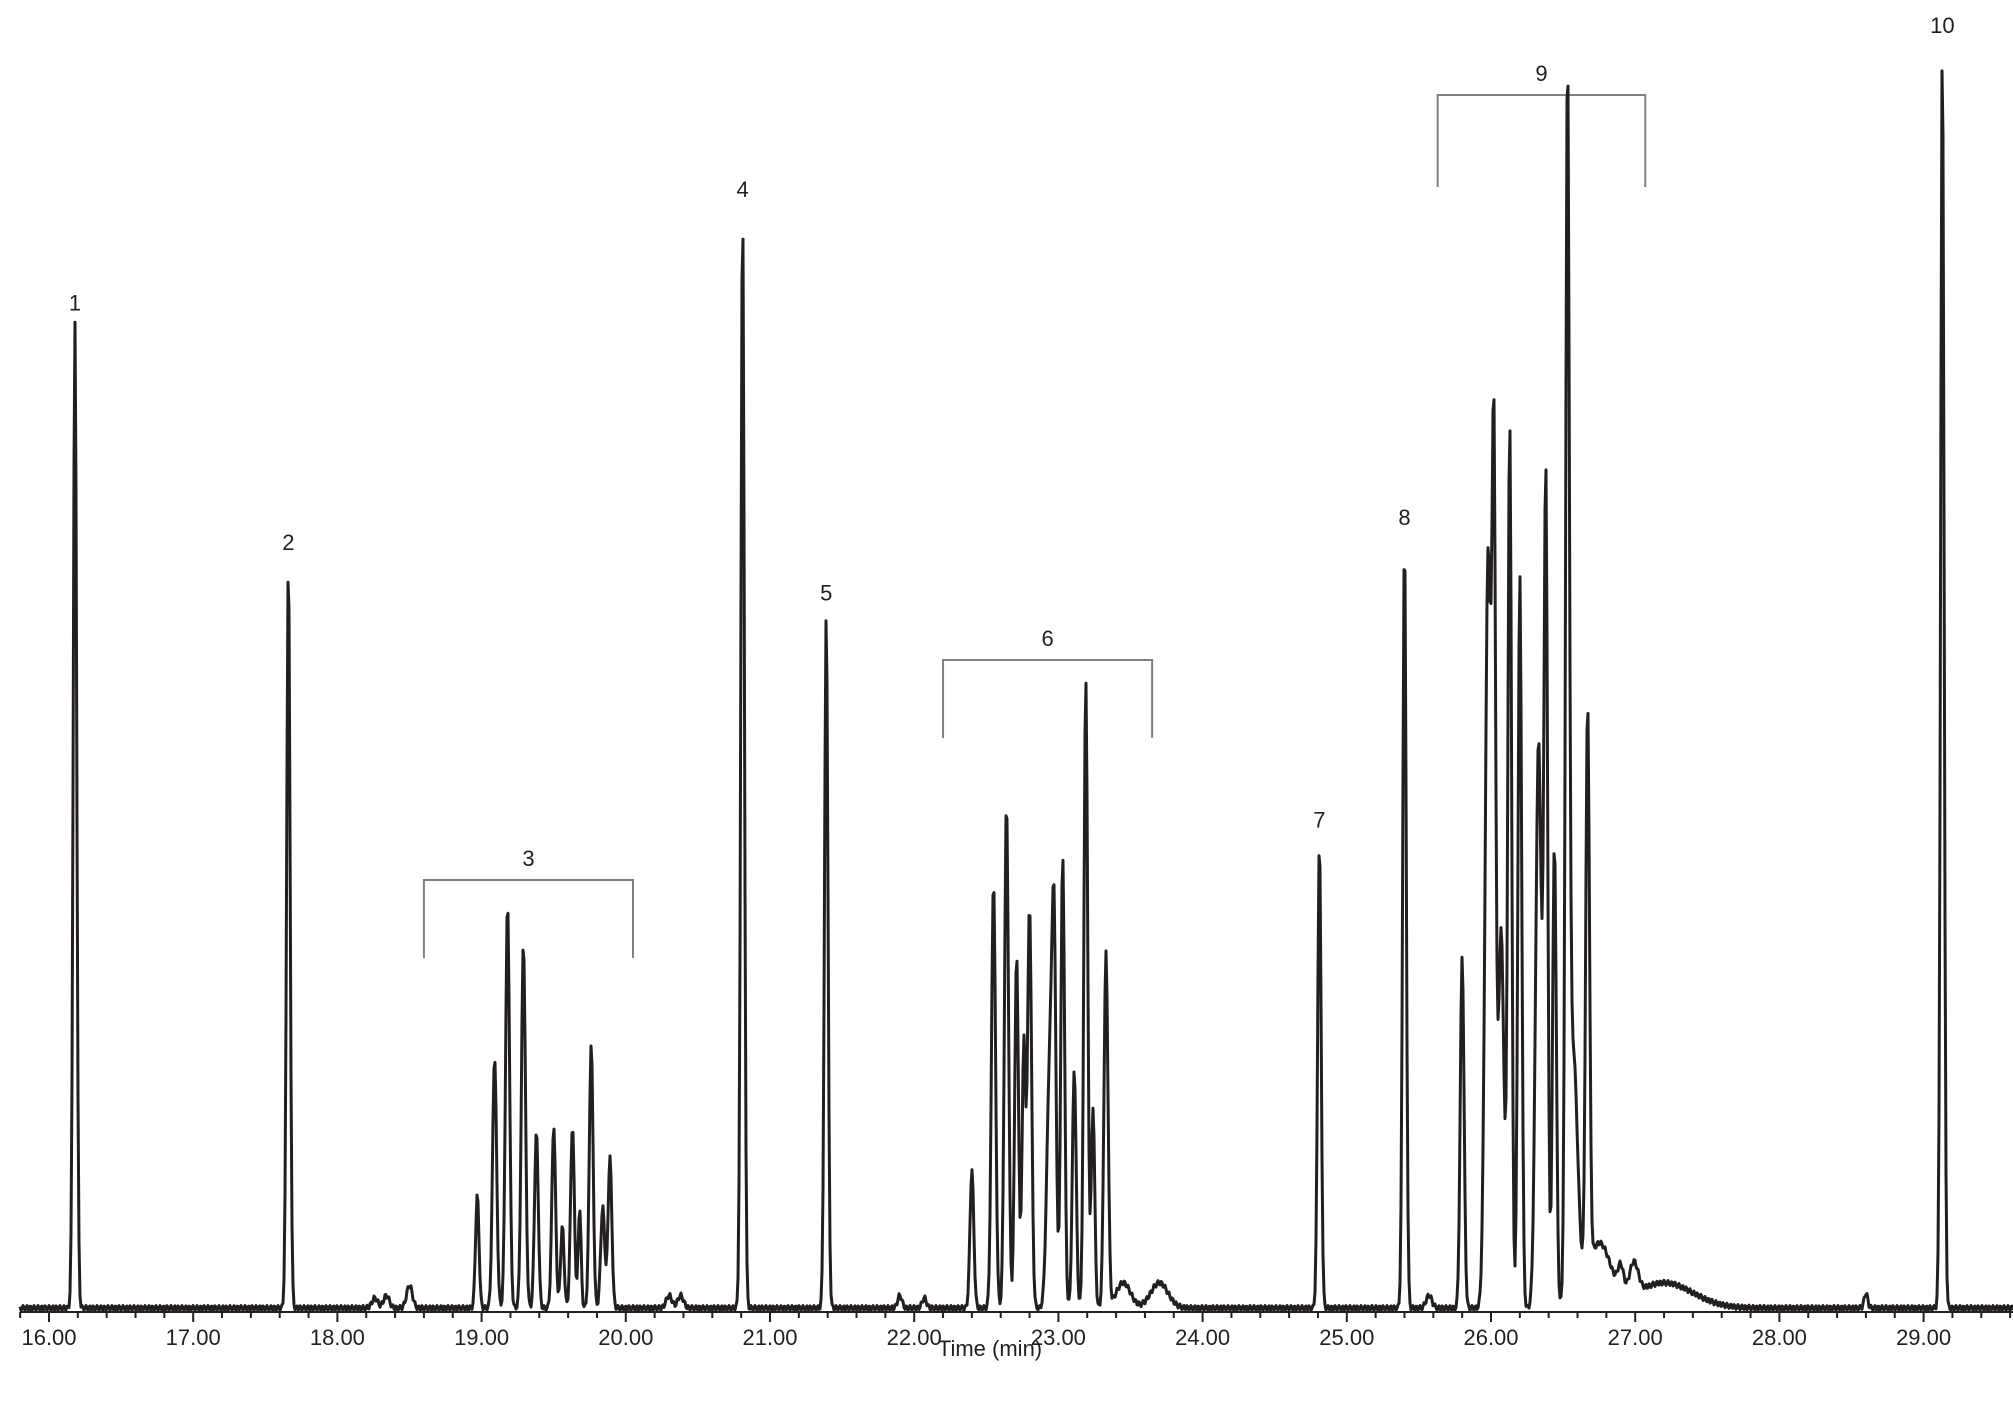 This screenshot has height=1419, width=2013. Describe the element at coordinates (1923, 1337) in the screenshot. I see `x-tick-label: 29.00` at that location.